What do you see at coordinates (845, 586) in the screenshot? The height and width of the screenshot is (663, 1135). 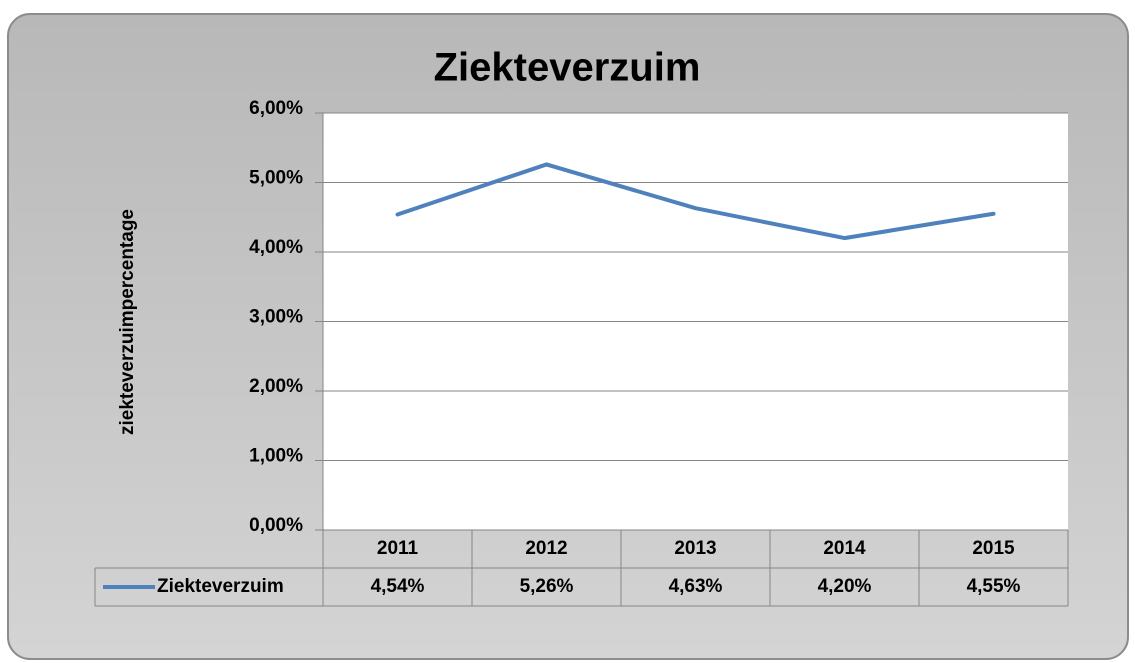 I see `data-label: 4,20%` at bounding box center [845, 586].